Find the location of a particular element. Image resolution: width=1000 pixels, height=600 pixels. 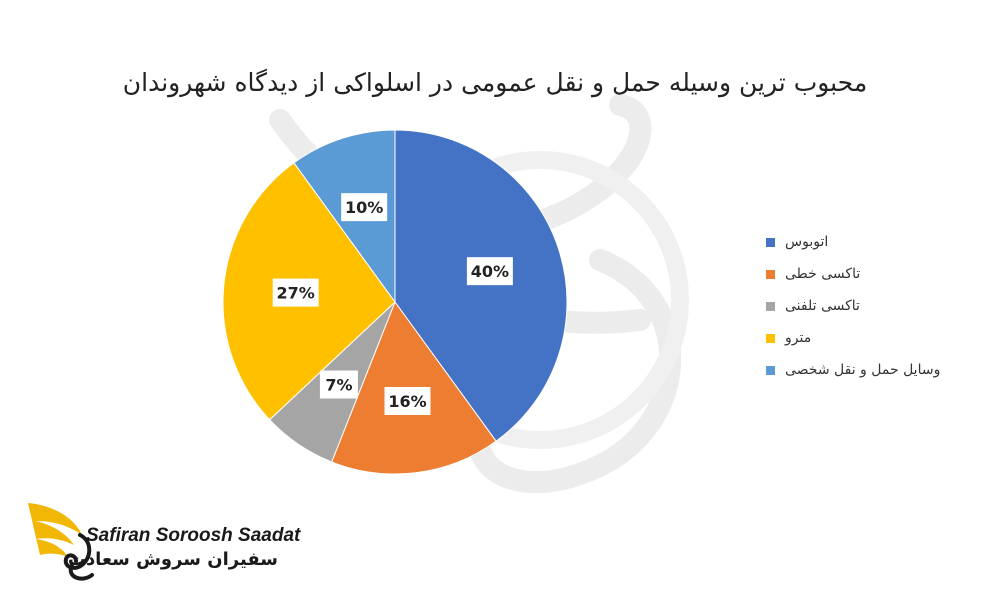

svg-text: 40% is located at coordinates (490, 271).